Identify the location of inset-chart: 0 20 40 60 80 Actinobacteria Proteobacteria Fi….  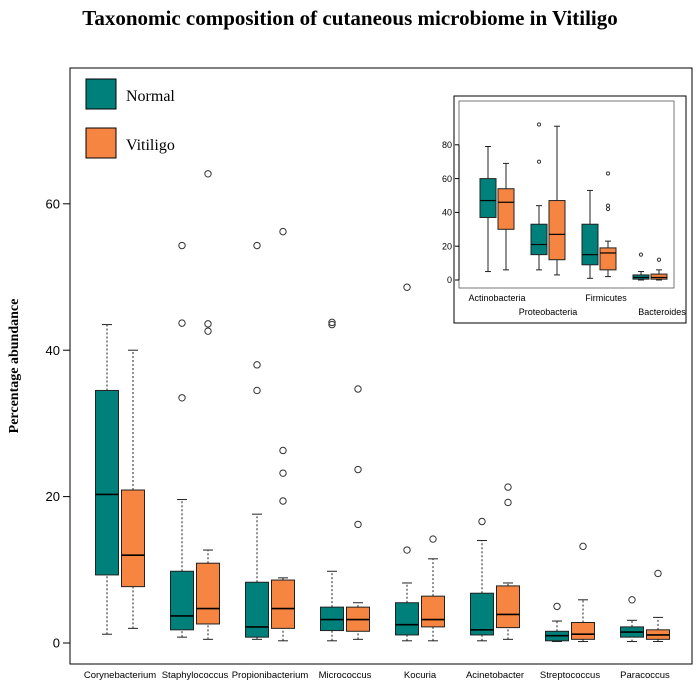
(564, 209).